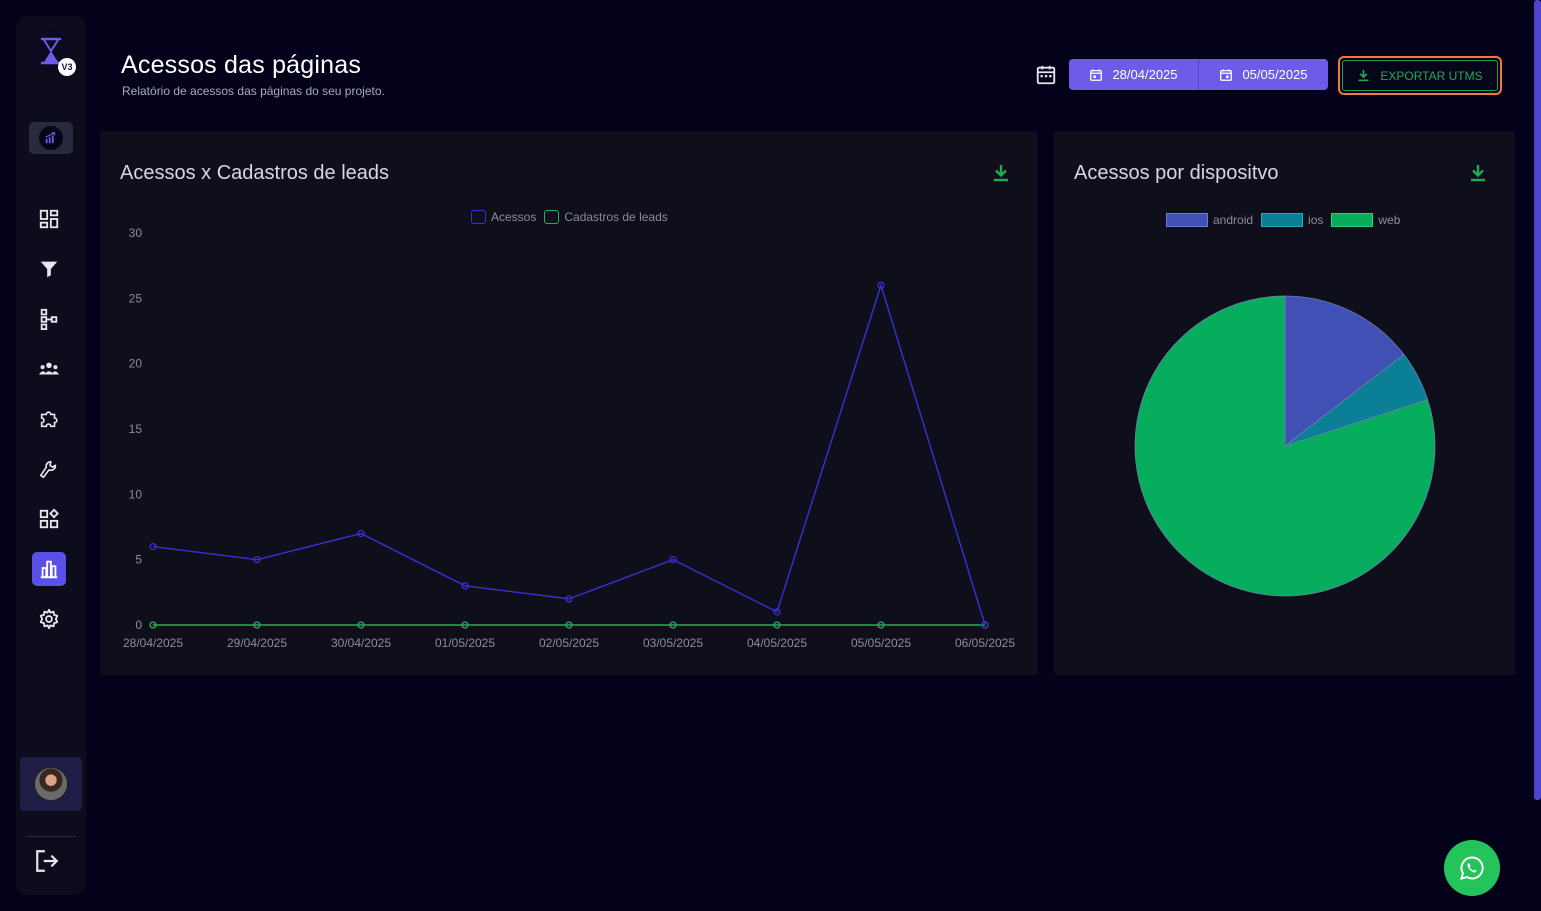  I want to click on pie-slice-web, so click(1285, 446).